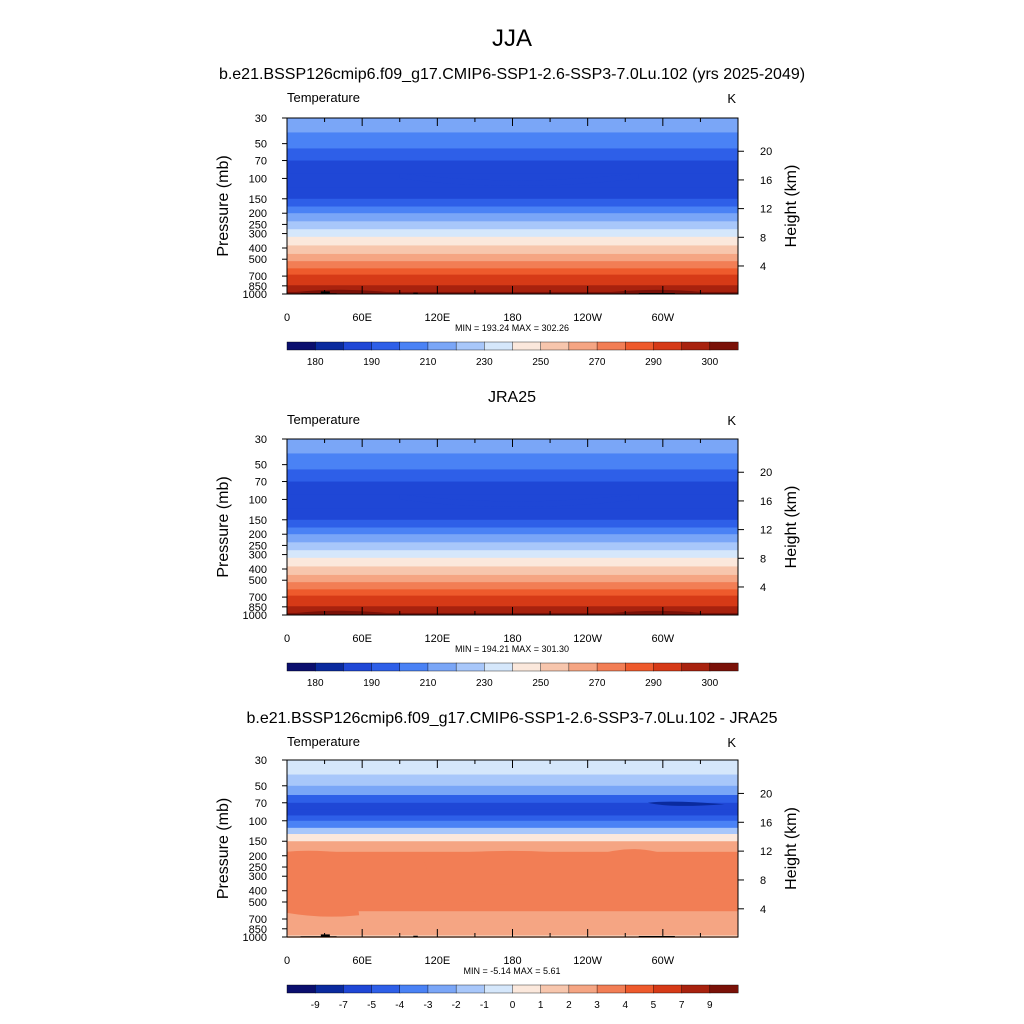 The height and width of the screenshot is (1024, 1024). What do you see at coordinates (512, 38) in the screenshot?
I see `figure-title: JJA` at bounding box center [512, 38].